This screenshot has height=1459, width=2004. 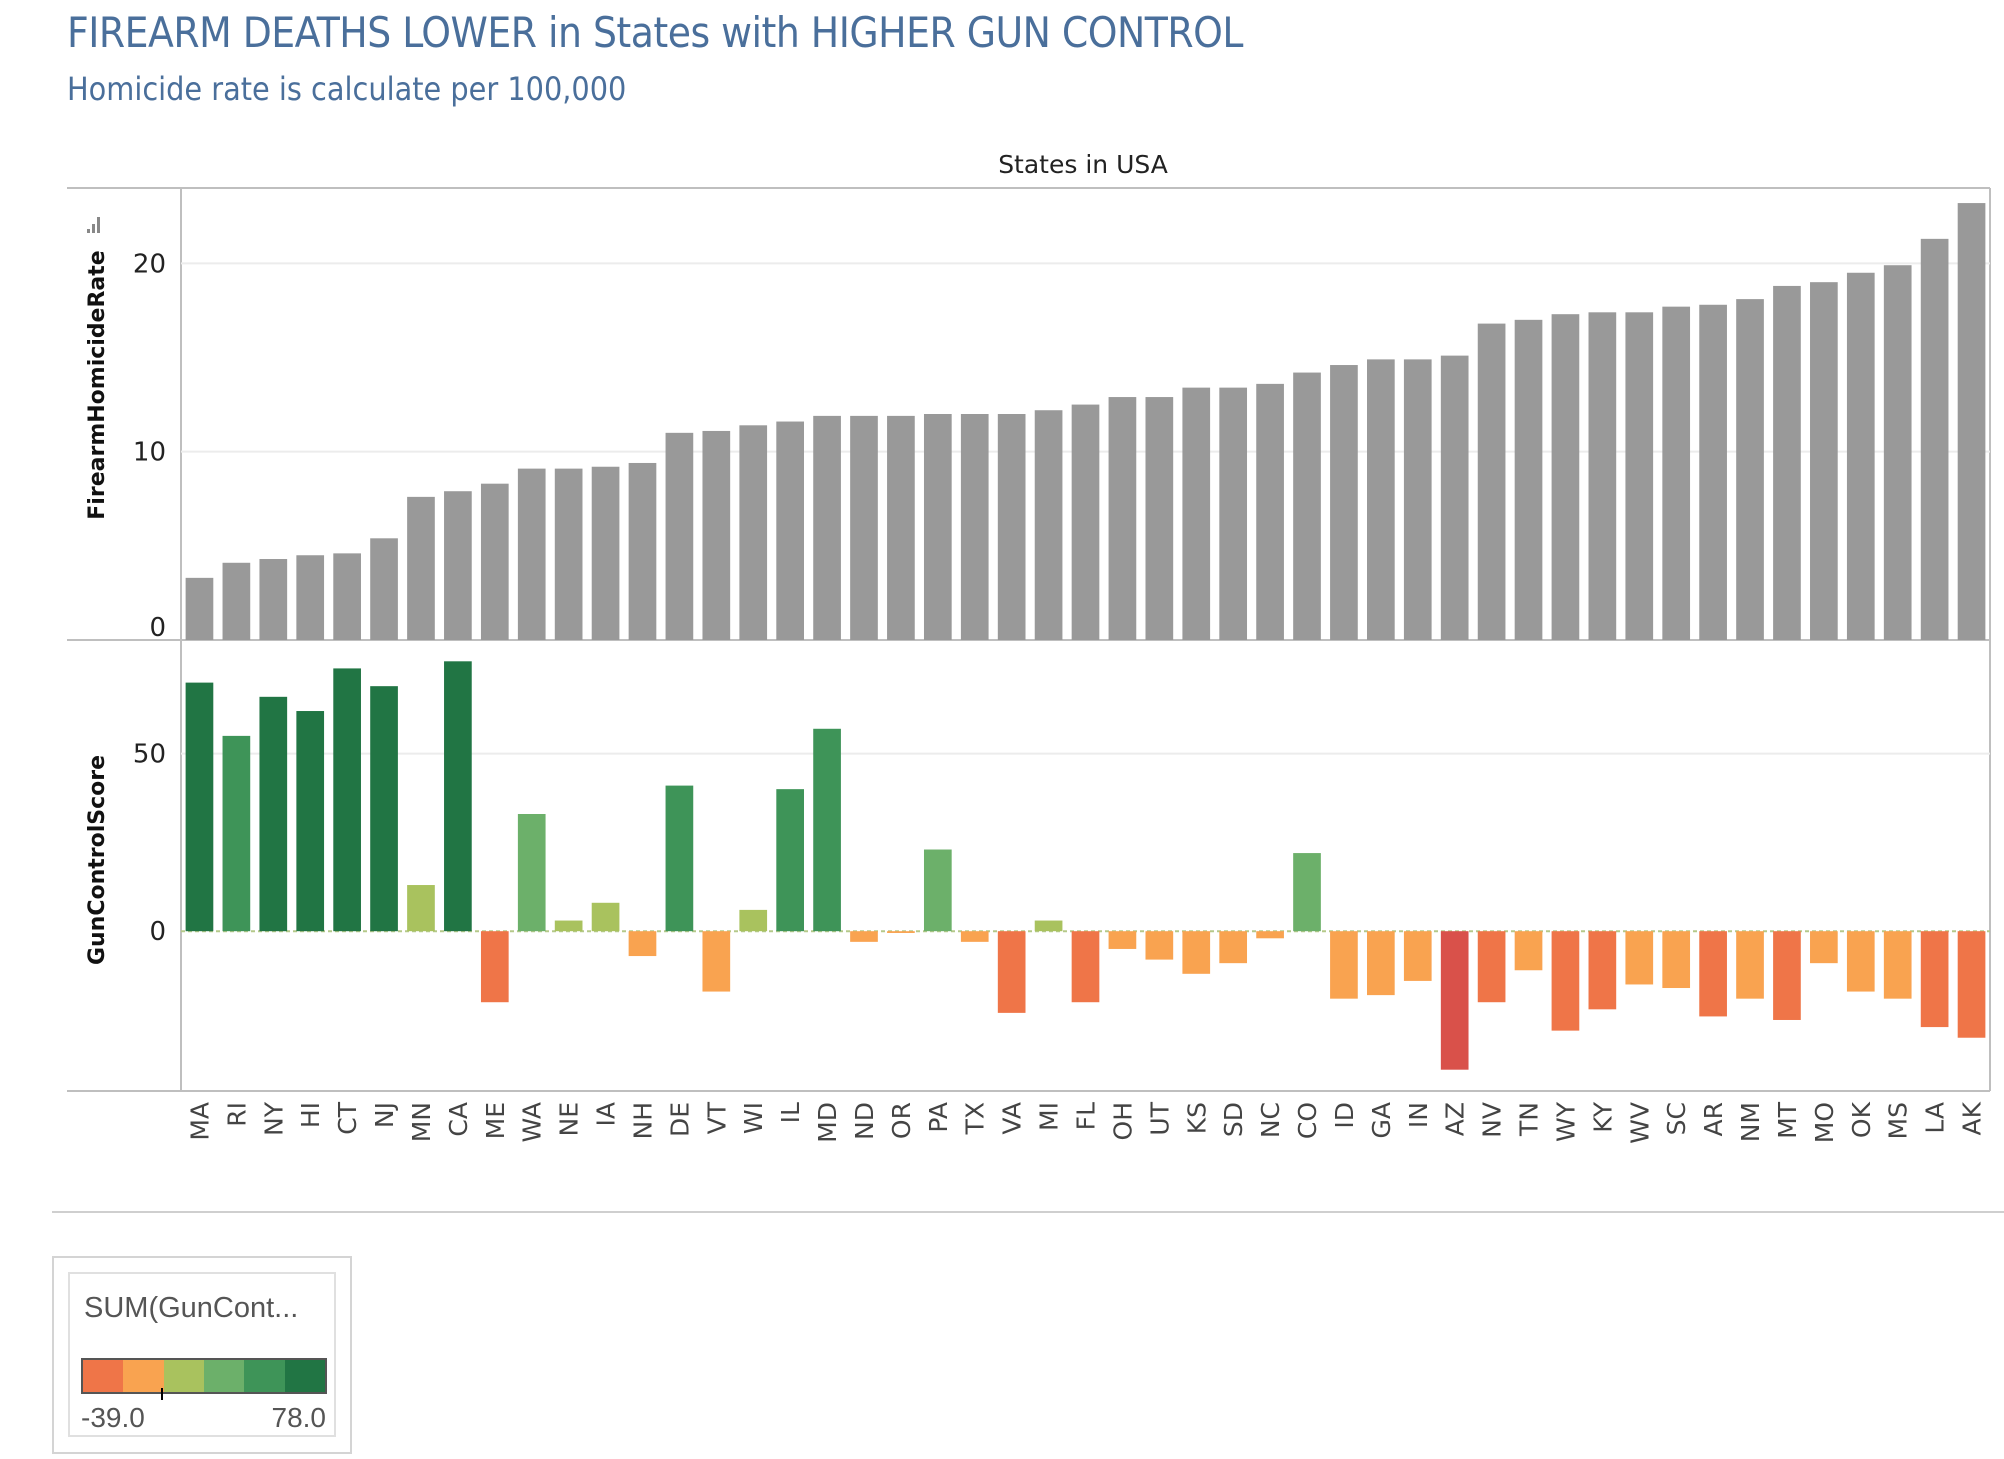 I want to click on homicide-bar-ma, so click(x=199, y=608).